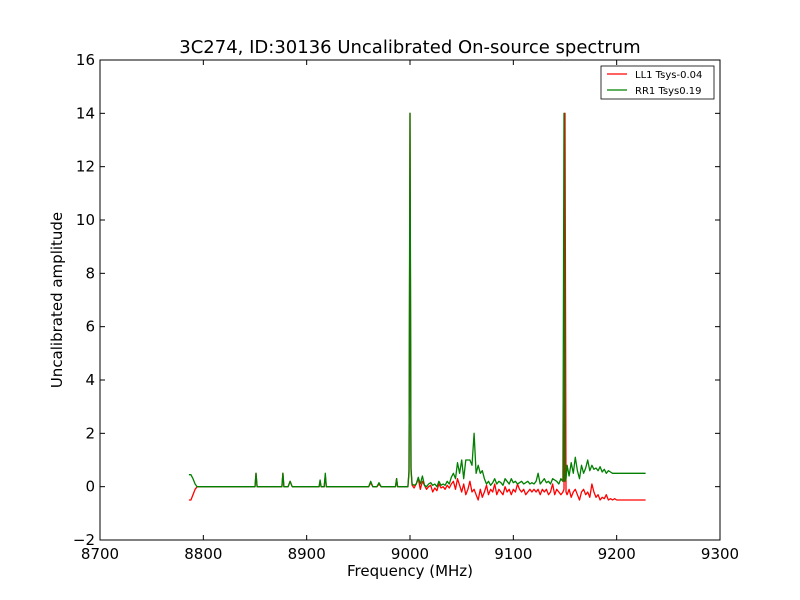 The height and width of the screenshot is (600, 800). What do you see at coordinates (85, 167) in the screenshot?
I see `y-tick-label: 12` at bounding box center [85, 167].